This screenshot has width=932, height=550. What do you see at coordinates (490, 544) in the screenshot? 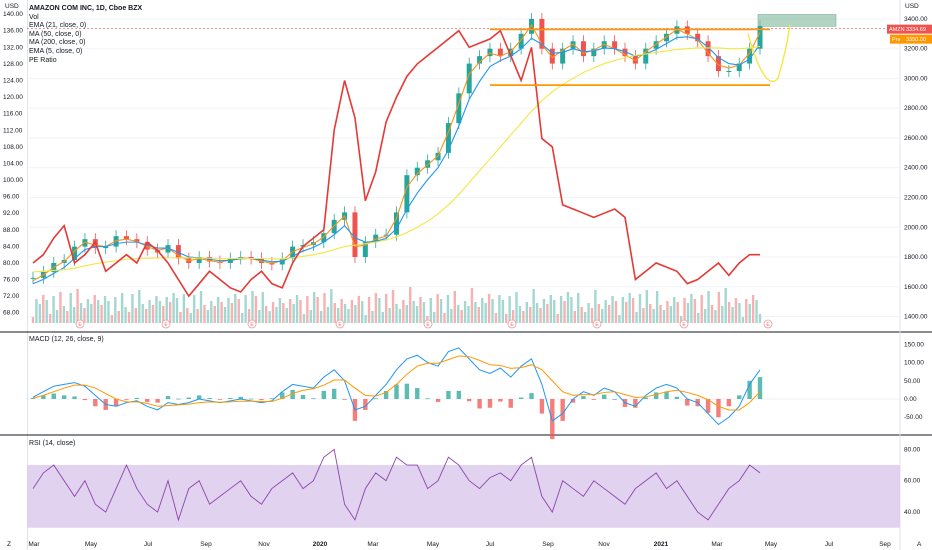
I see `time-axis-label: Jul` at bounding box center [490, 544].